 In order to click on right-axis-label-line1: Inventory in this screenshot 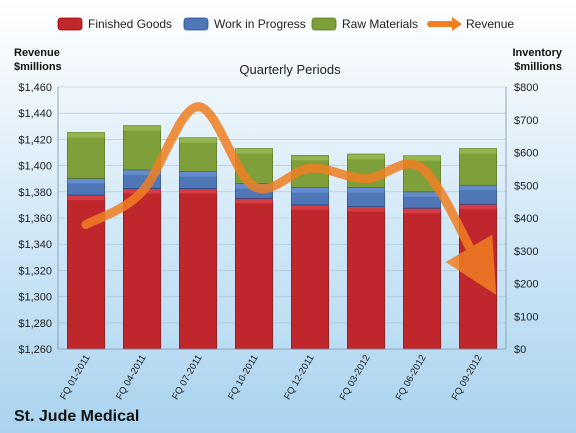, I will do `click(537, 53)`.